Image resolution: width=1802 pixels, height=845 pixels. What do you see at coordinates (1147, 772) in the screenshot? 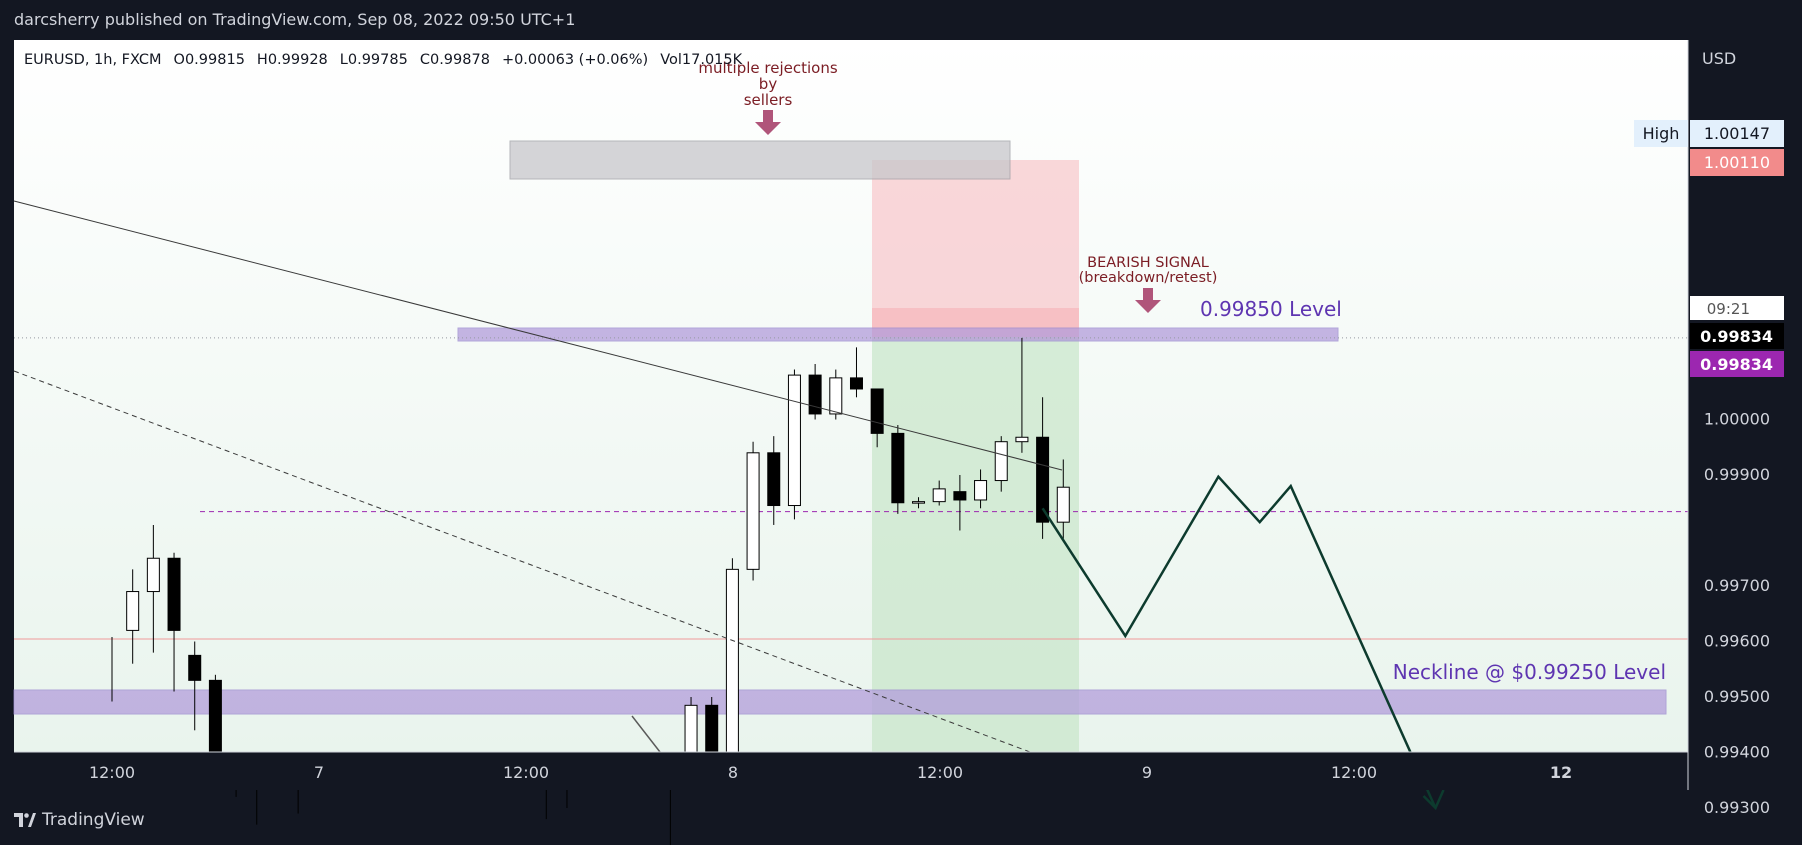
I see `date-tick-label: 9` at bounding box center [1147, 772].